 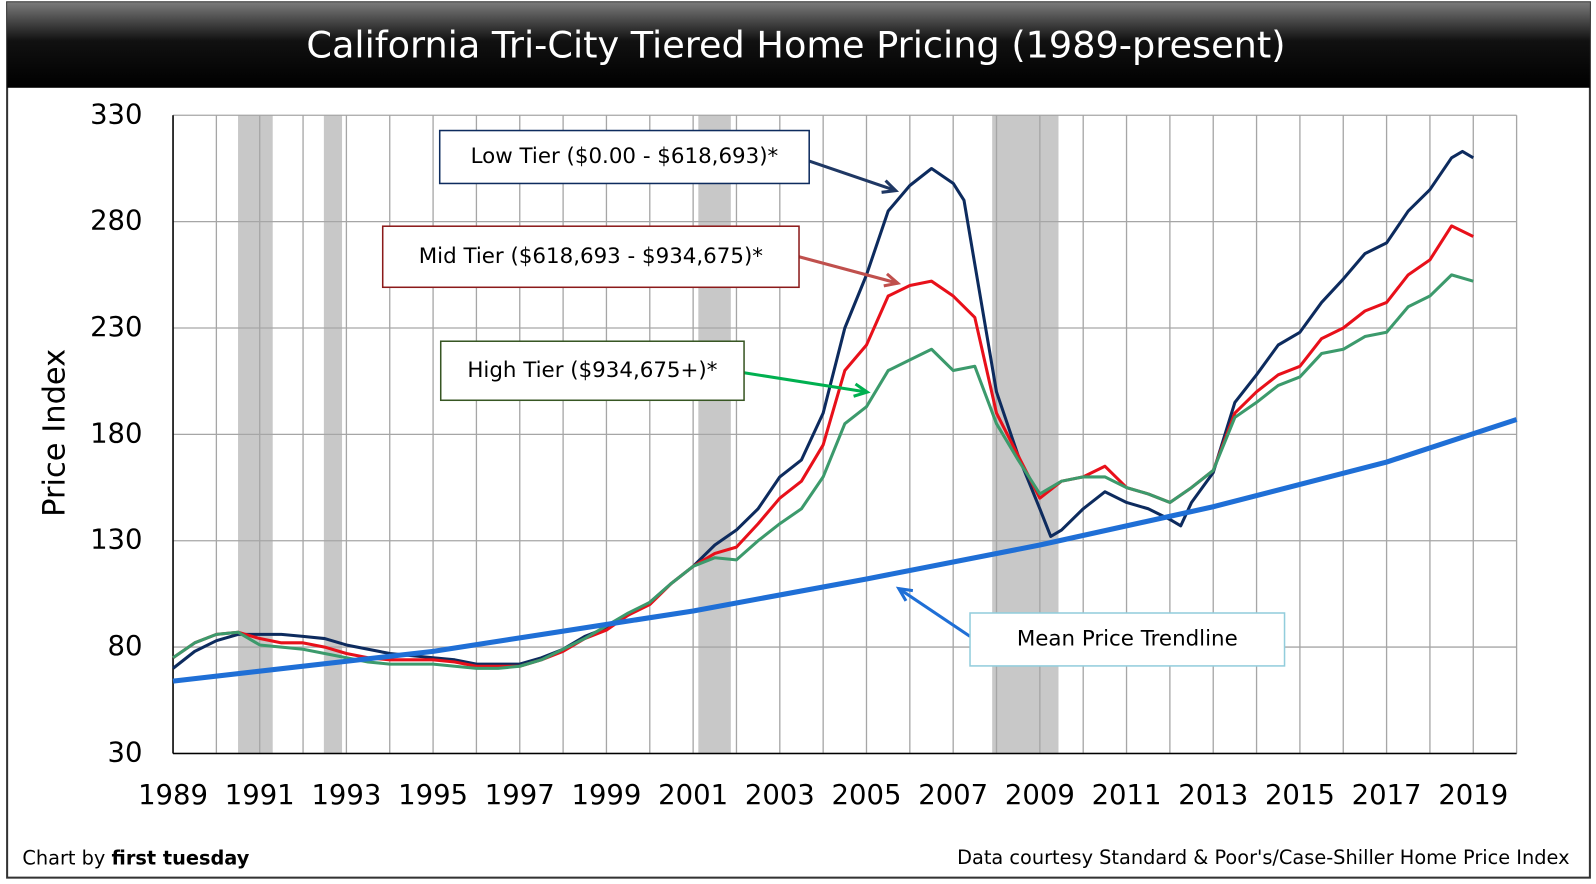 What do you see at coordinates (54, 433) in the screenshot?
I see `y-axis-label: Price Index` at bounding box center [54, 433].